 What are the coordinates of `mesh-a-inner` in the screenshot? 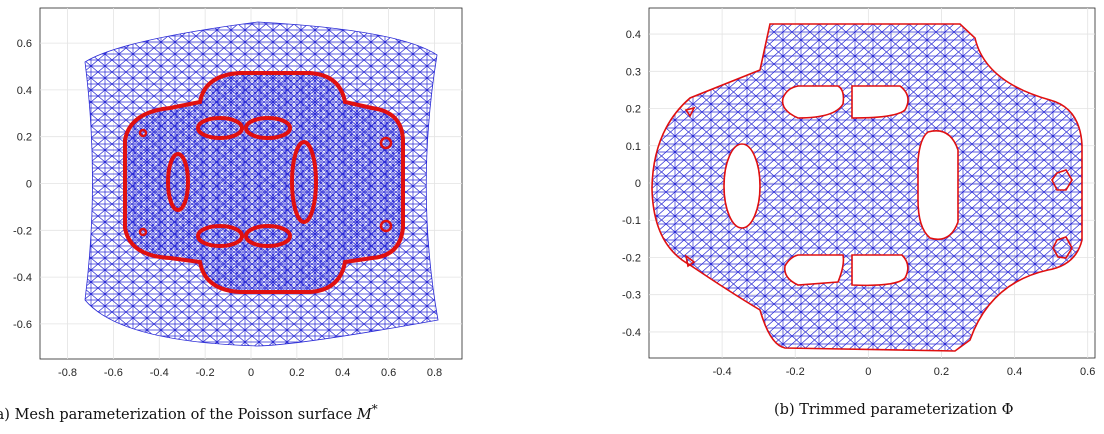 It's located at (264, 182).